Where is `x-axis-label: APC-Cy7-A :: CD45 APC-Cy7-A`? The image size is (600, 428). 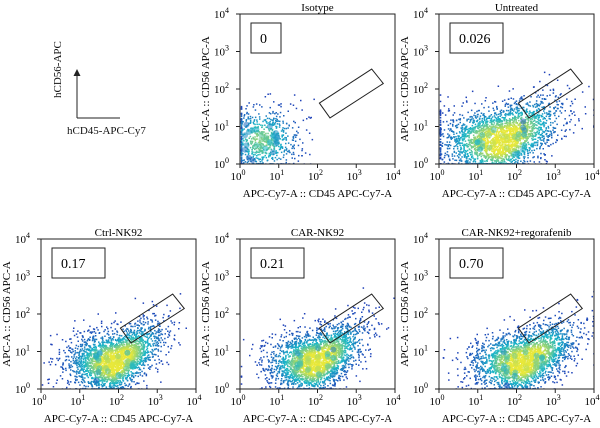 x-axis-label: APC-Cy7-A :: CD45 APC-Cy7-A is located at coordinates (317, 194).